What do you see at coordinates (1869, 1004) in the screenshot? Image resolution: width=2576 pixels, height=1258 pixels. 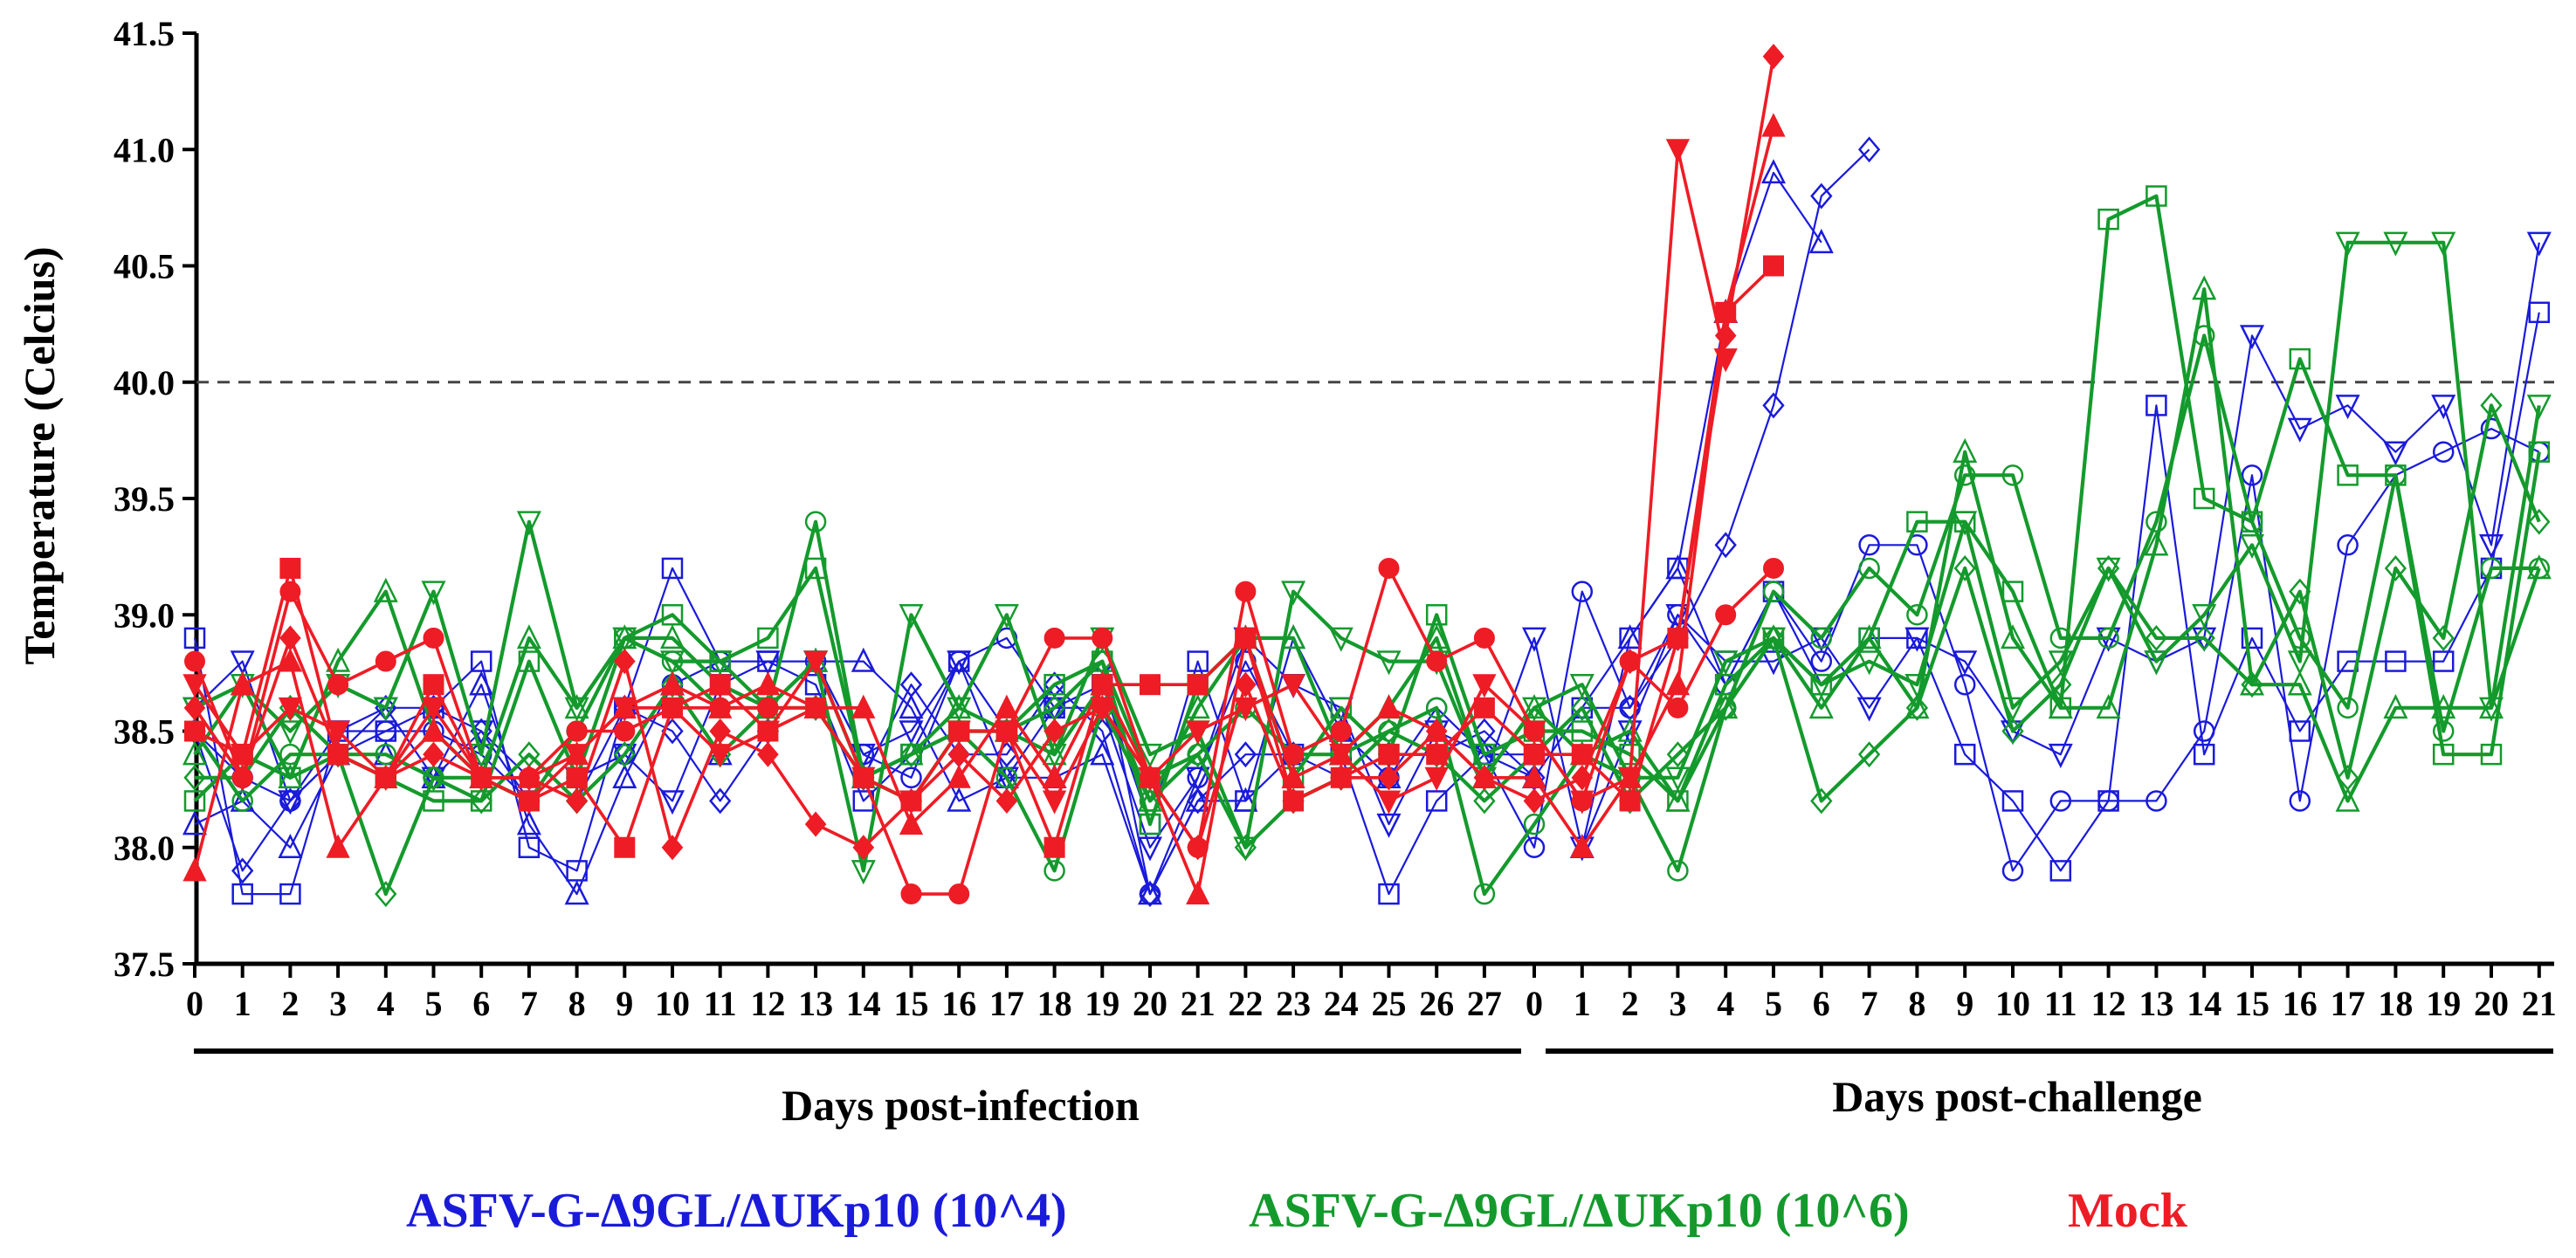 I see `x-tick-label: 7` at bounding box center [1869, 1004].